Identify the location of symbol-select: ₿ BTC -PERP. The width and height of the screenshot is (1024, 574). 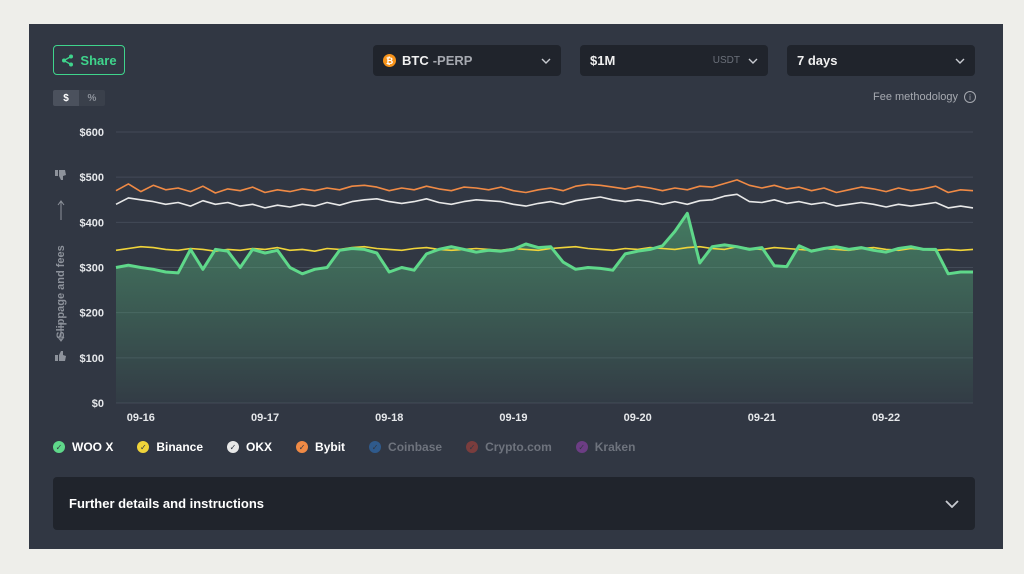
(467, 60).